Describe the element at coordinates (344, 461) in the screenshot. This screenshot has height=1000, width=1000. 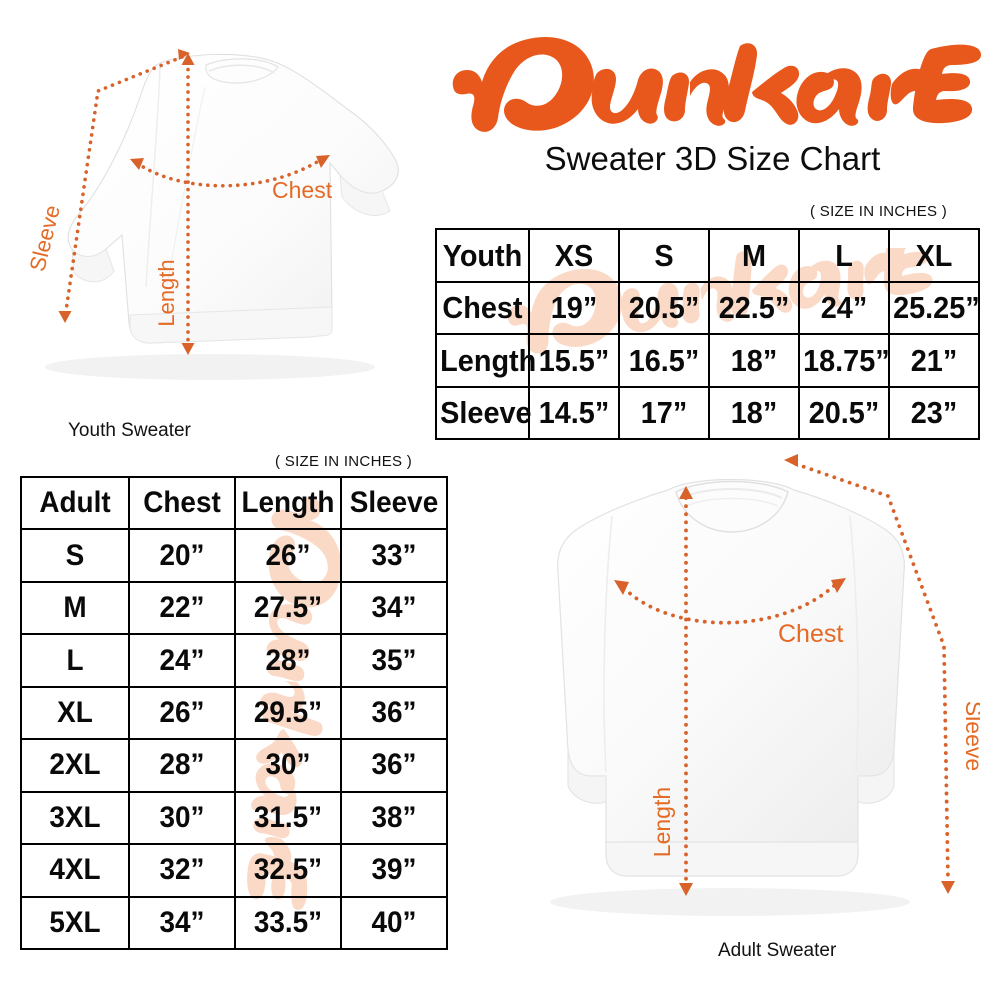
I see `adult-units-note: ( SIZE IN INCHES )` at that location.